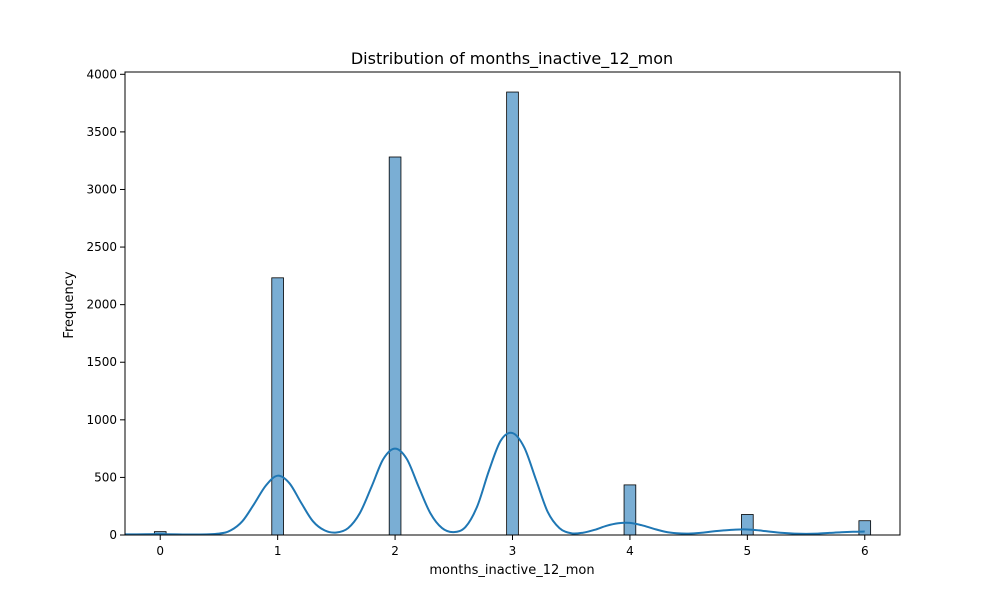  What do you see at coordinates (69, 304) in the screenshot?
I see `y-axis-label: Frequency` at bounding box center [69, 304].